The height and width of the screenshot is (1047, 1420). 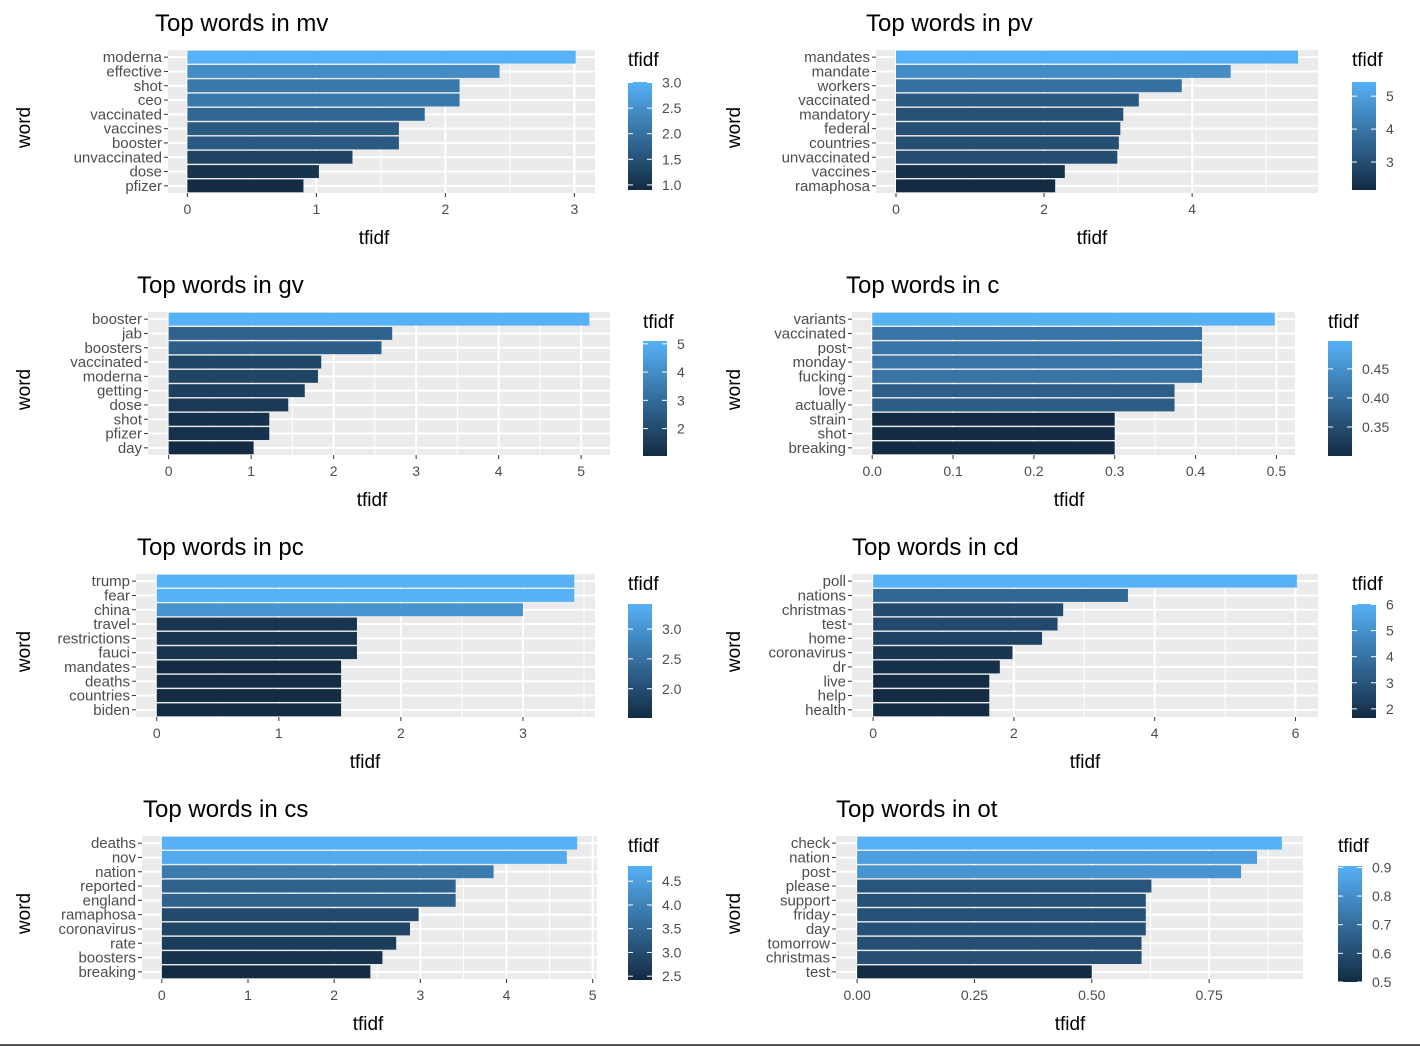 I want to click on y-tick-label: fucking, so click(x=822, y=376).